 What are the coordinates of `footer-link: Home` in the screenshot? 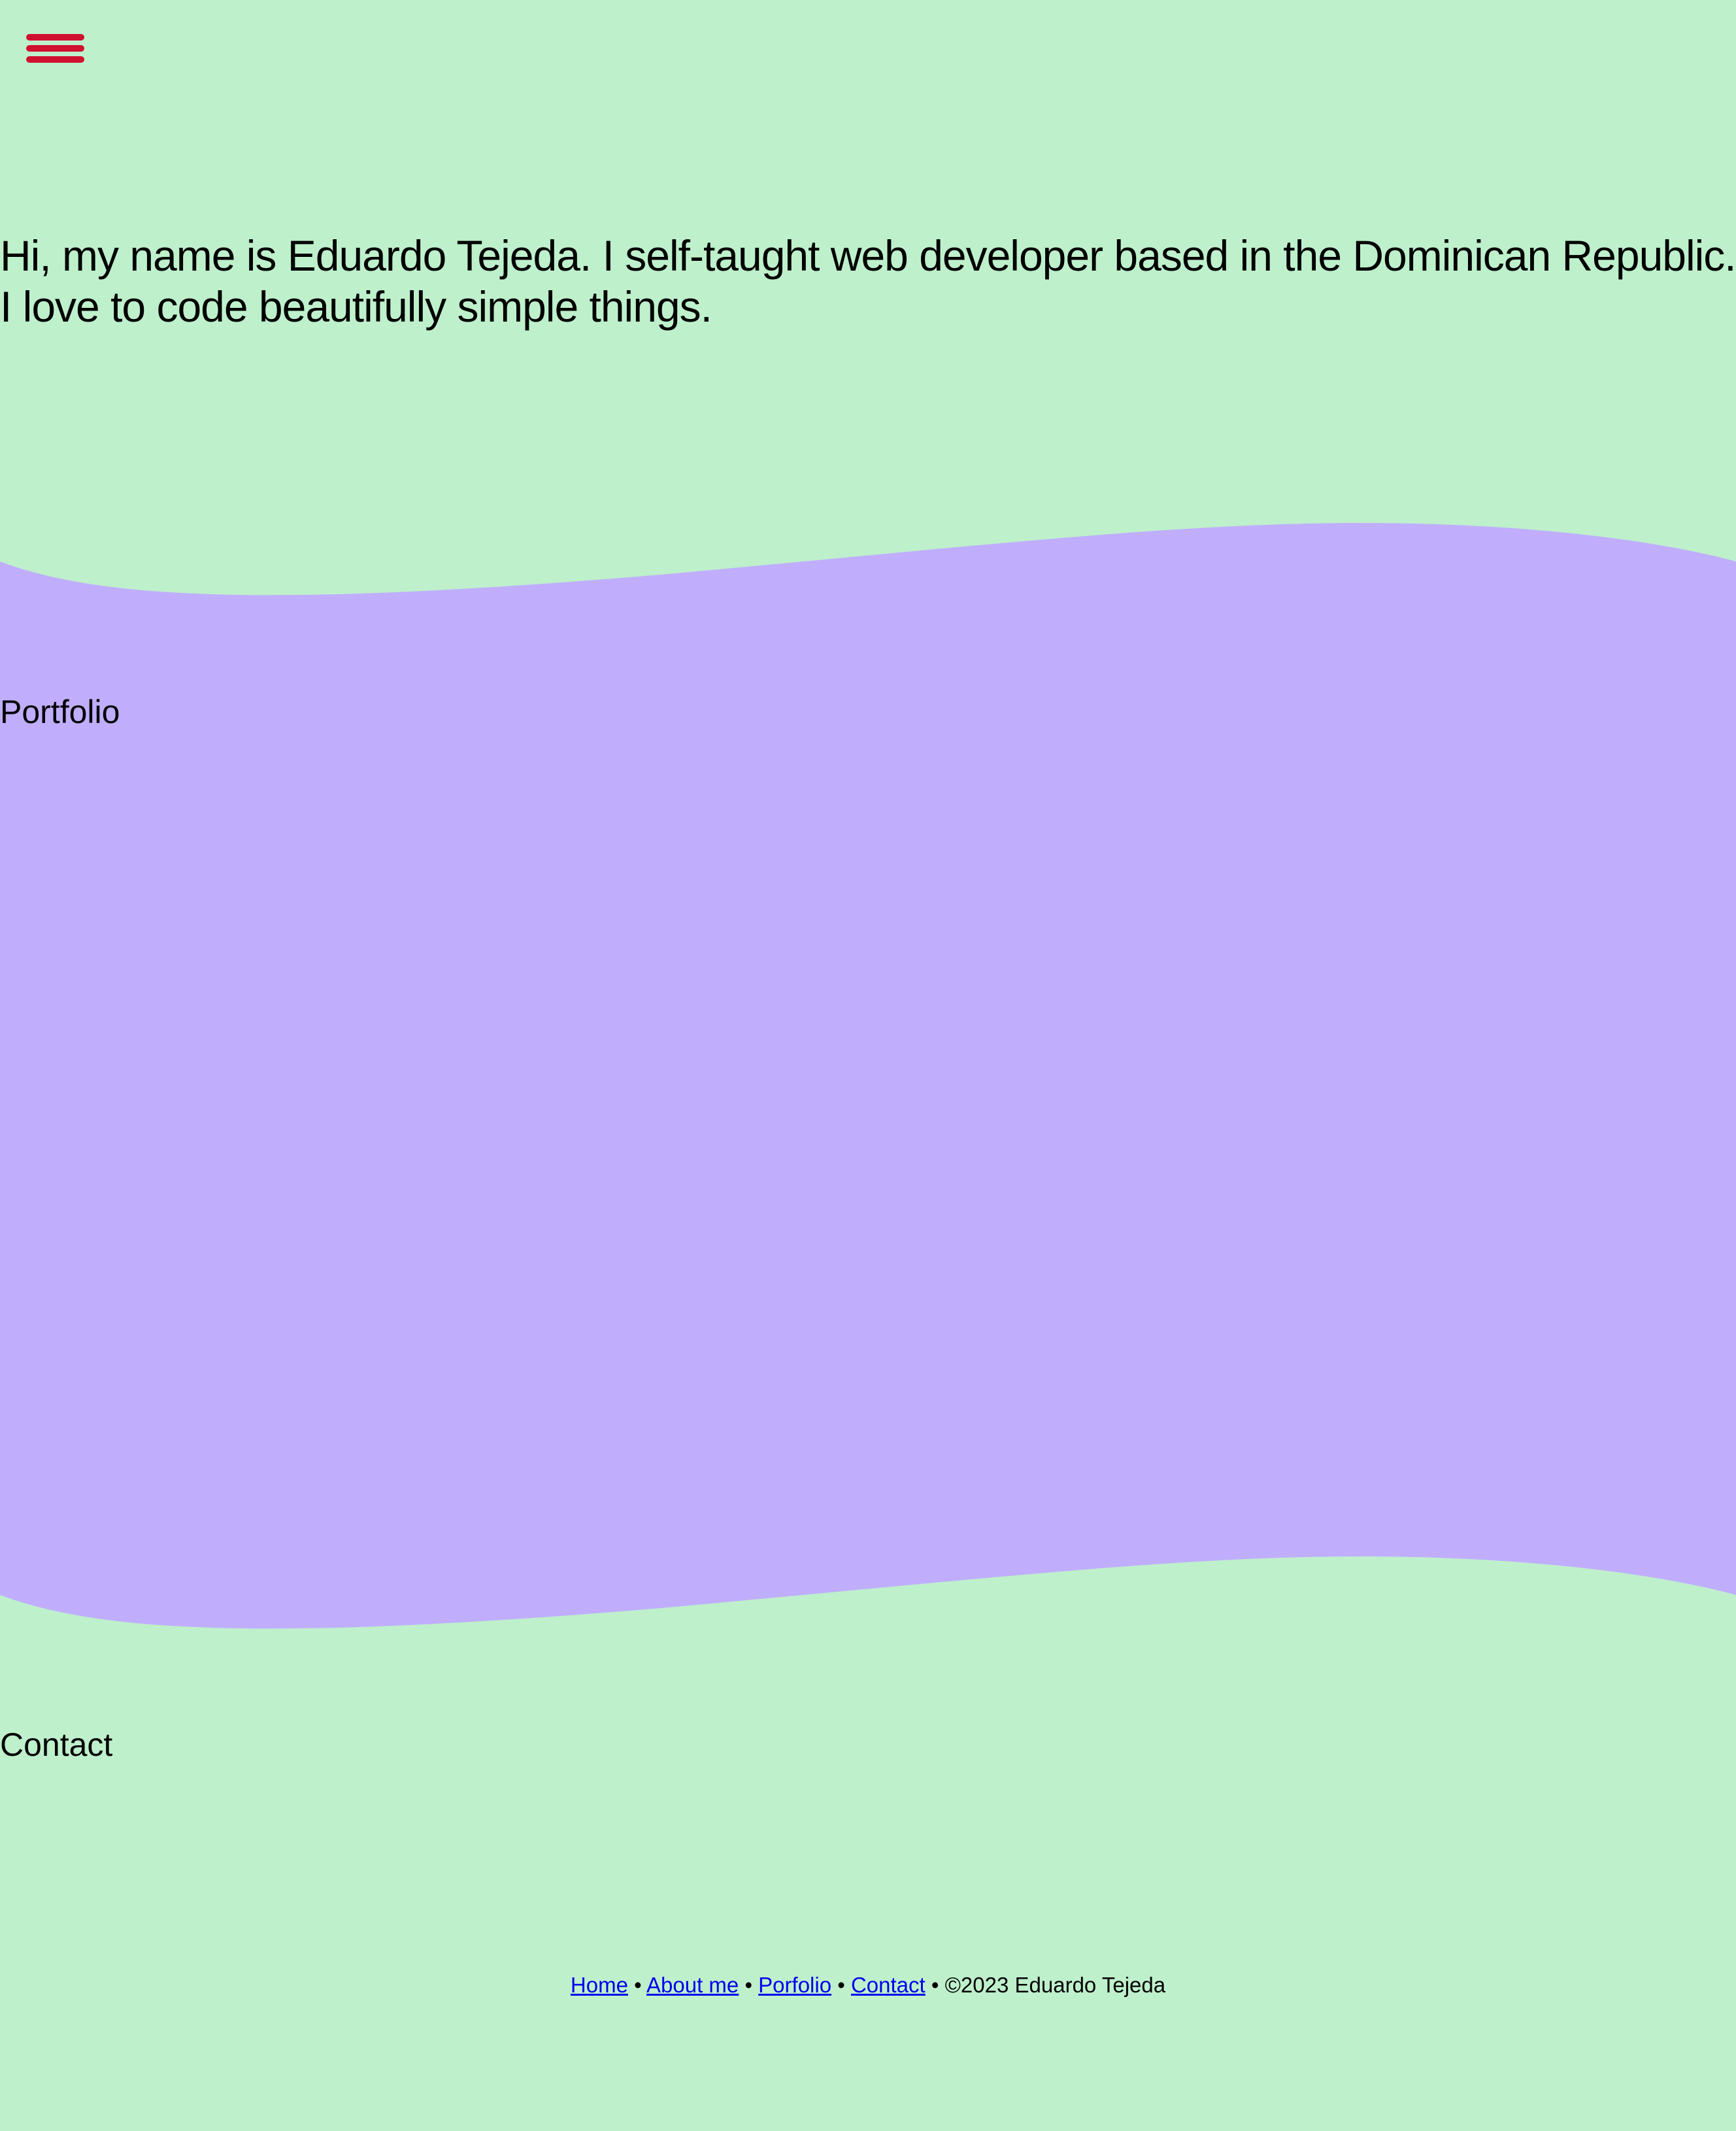 It's located at (599, 1985).